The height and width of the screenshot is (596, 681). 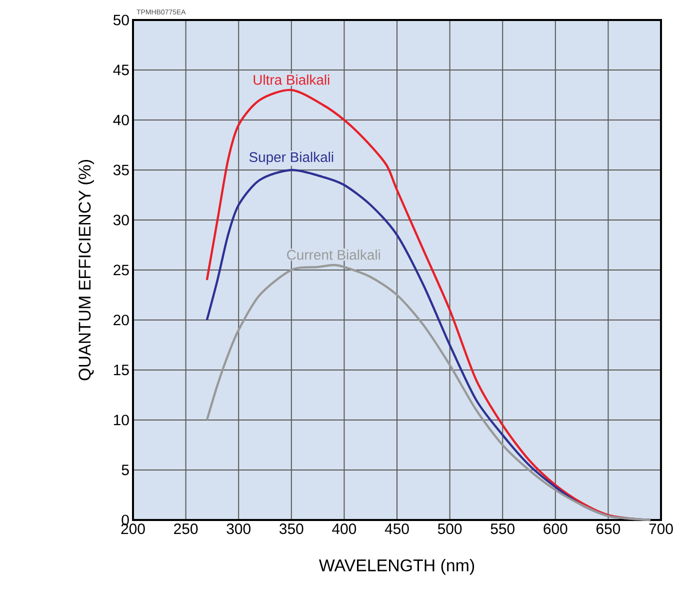 I want to click on x-tick-label: 350, so click(x=291, y=529).